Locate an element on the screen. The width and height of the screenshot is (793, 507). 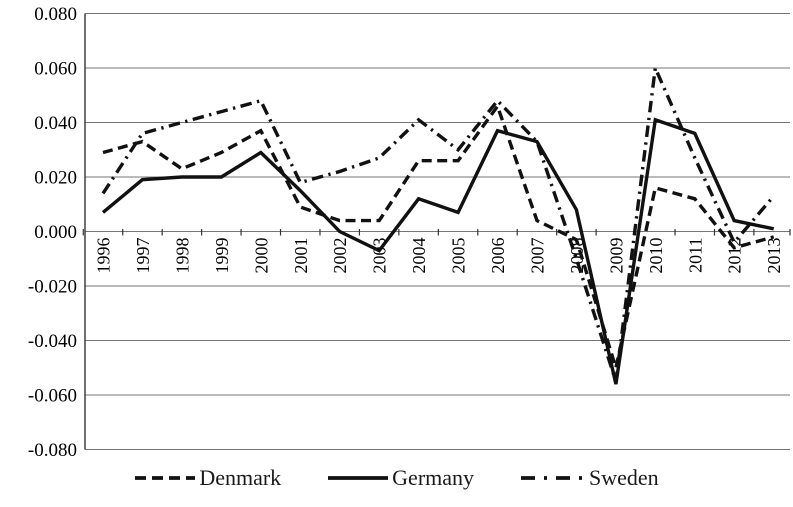
legend: Denmark Germany Sweden is located at coordinates (396, 478).